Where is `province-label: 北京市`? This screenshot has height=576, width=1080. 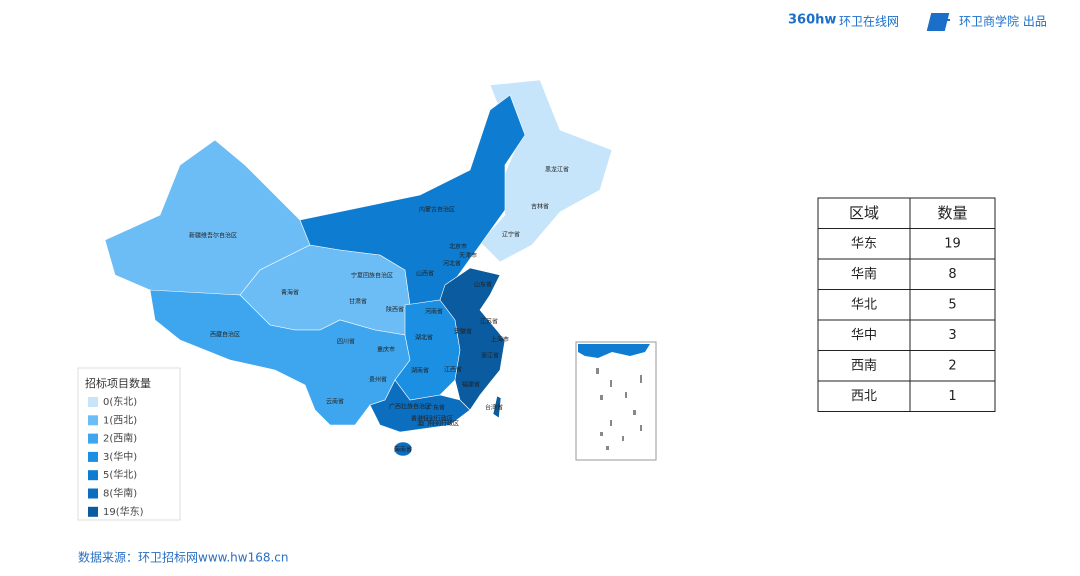
province-label: 北京市 is located at coordinates (458, 247).